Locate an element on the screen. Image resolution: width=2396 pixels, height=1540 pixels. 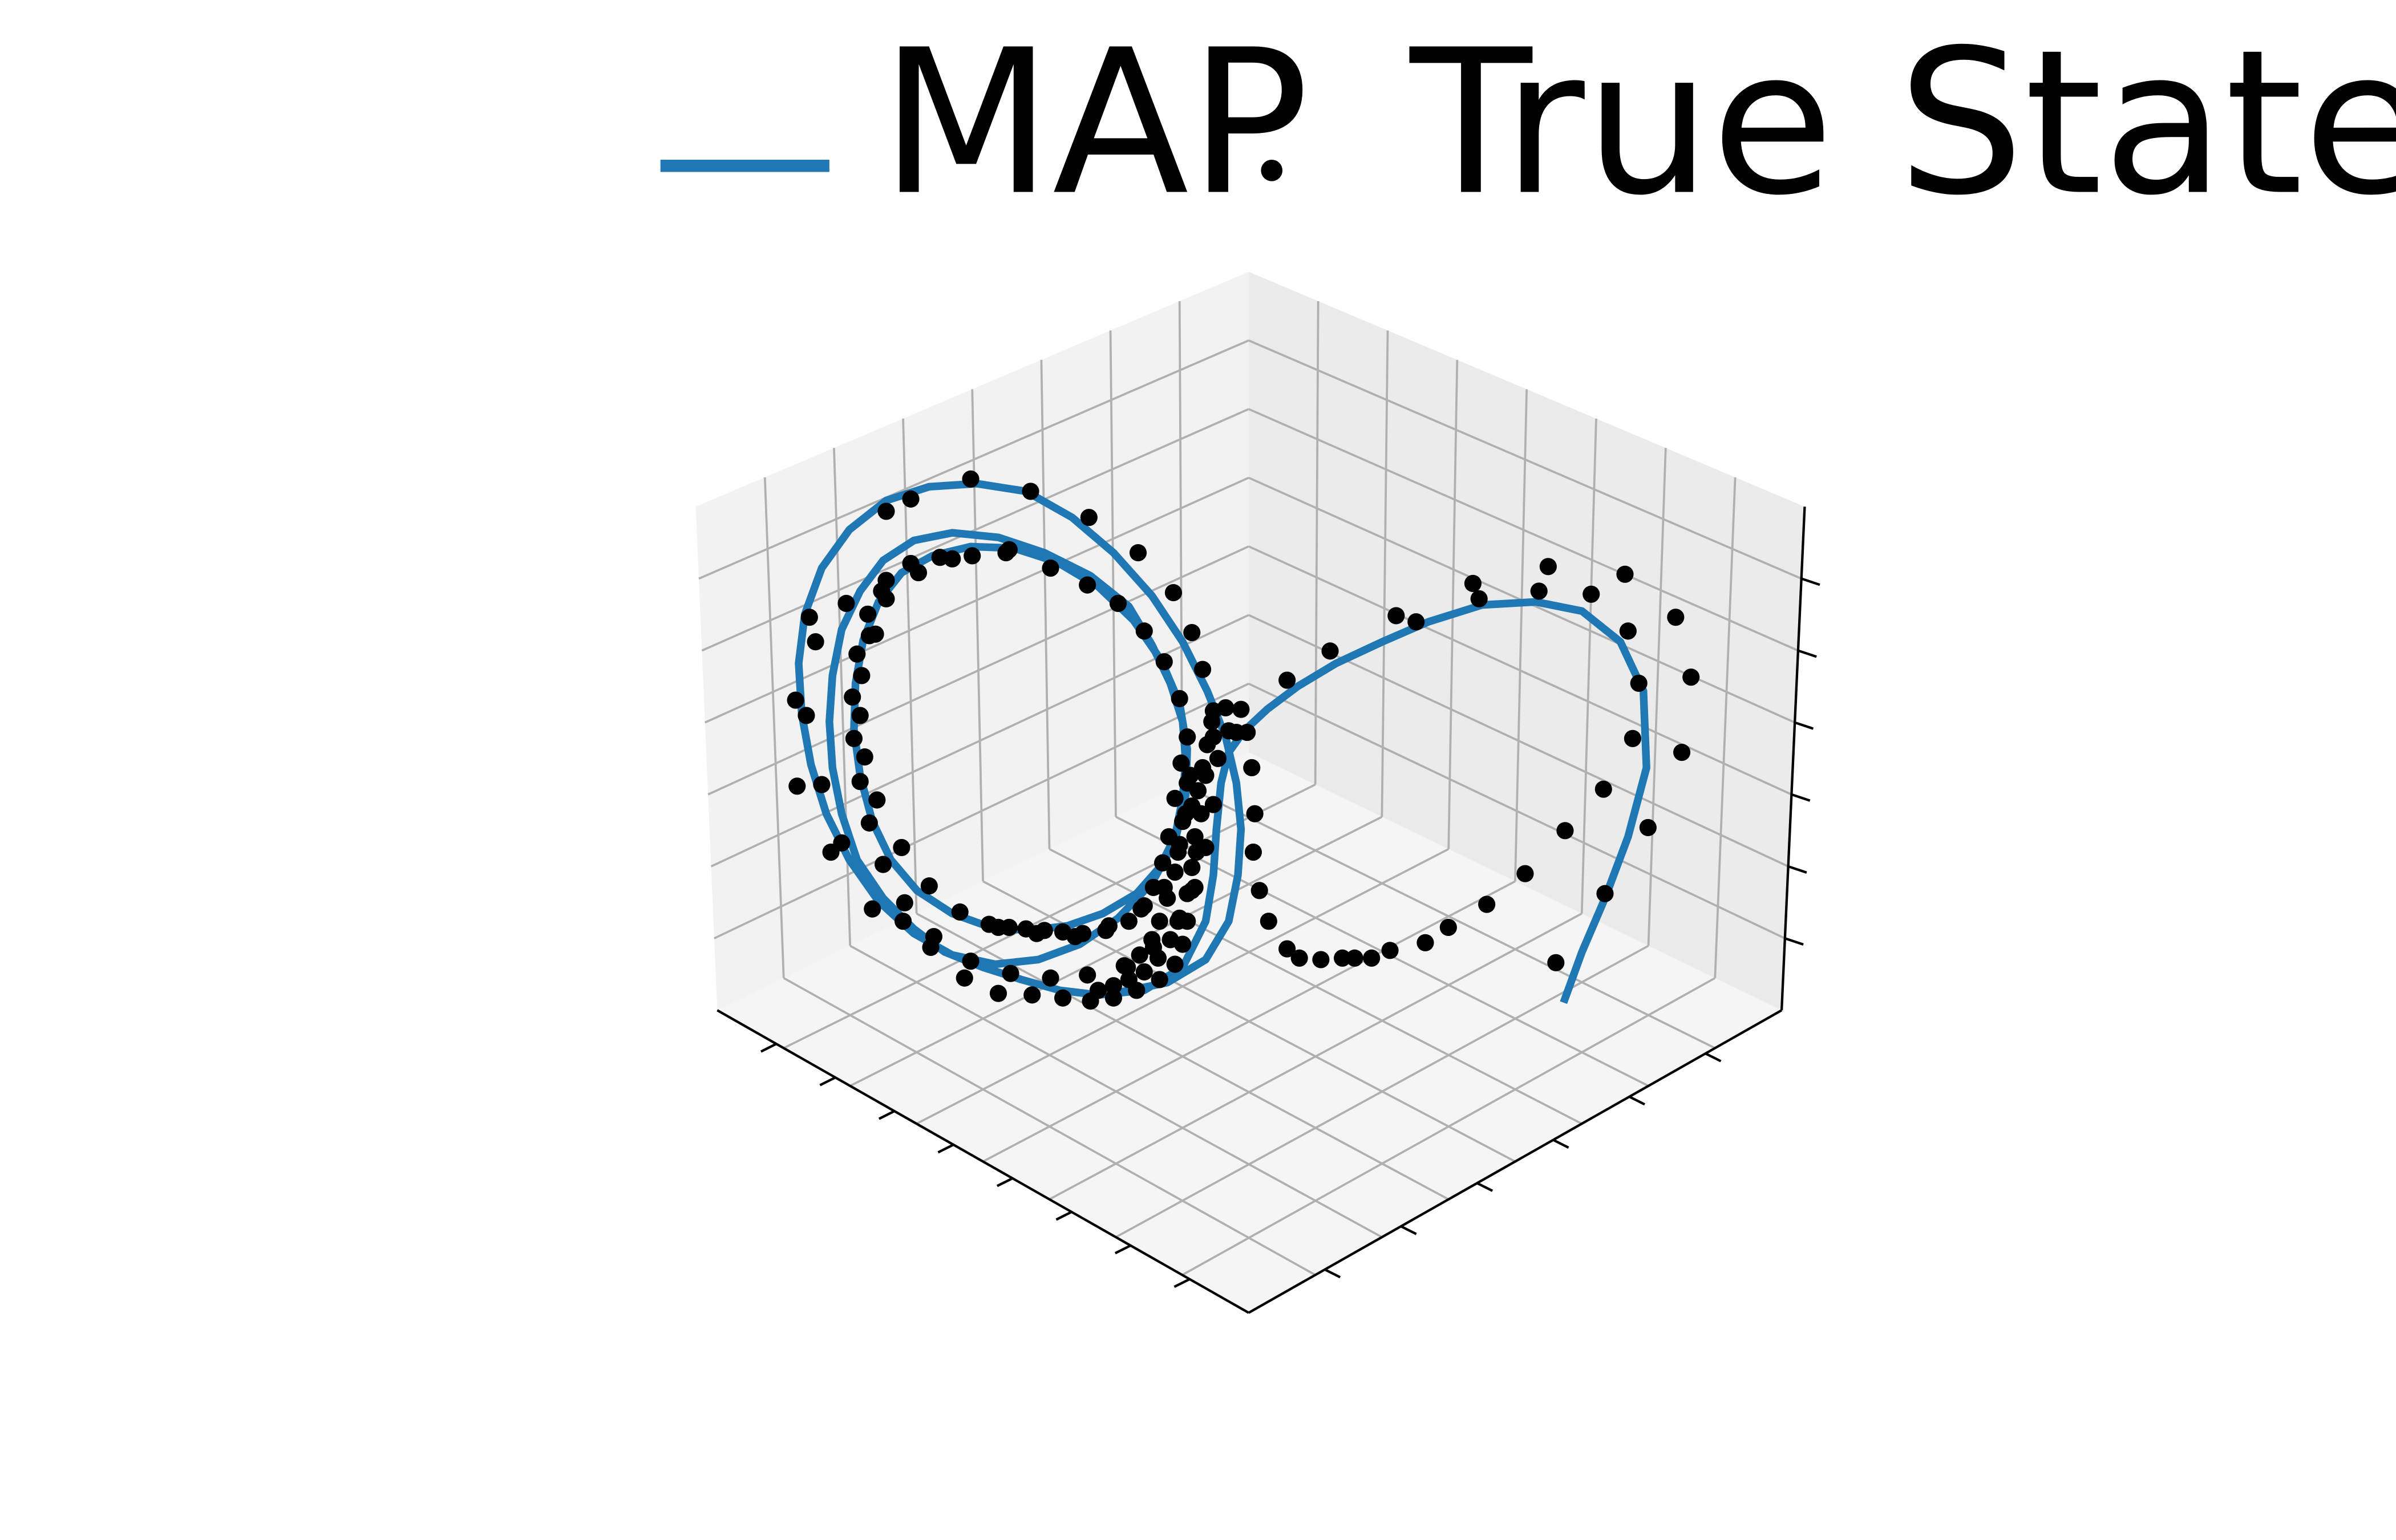
legend-true-state-swatch is located at coordinates (1272, 170).